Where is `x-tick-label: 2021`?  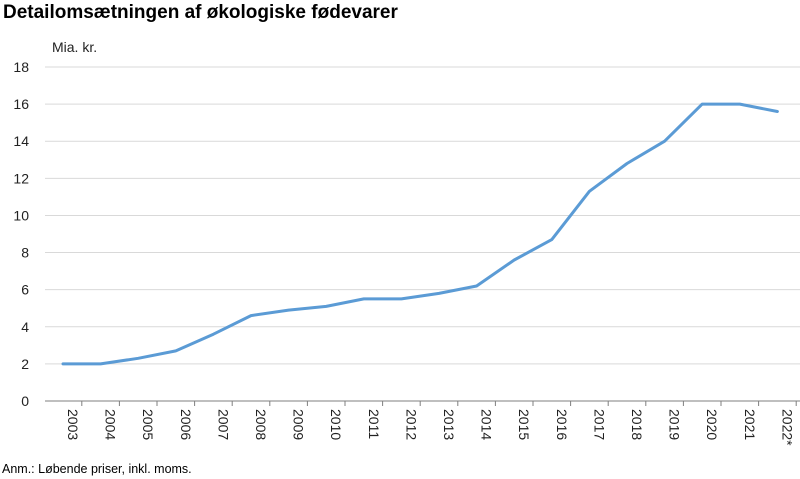 x-tick-label: 2021 is located at coordinates (750, 424).